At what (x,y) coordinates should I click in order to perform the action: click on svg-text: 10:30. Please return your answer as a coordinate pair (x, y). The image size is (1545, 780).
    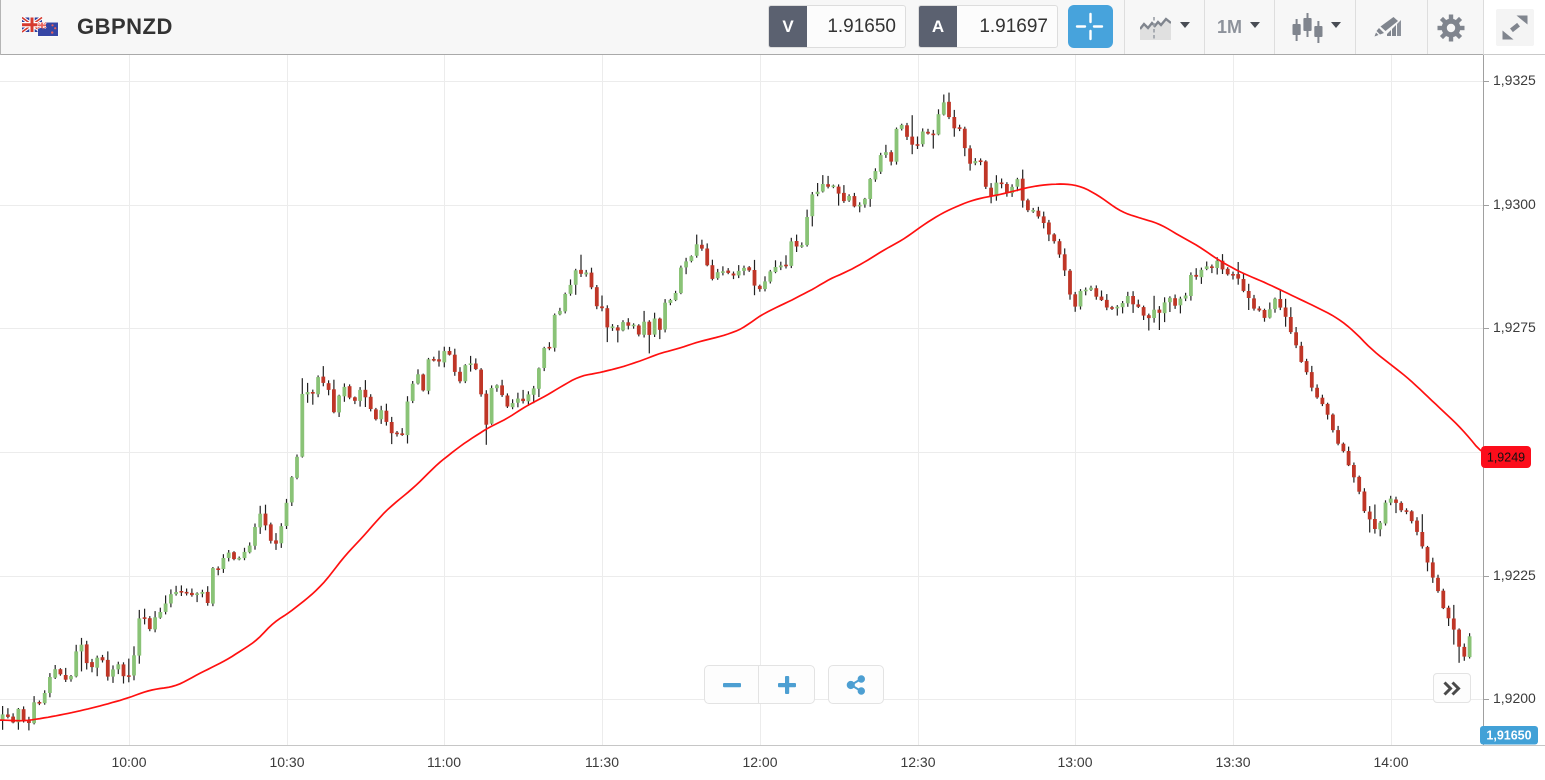
    Looking at the image, I should click on (286, 762).